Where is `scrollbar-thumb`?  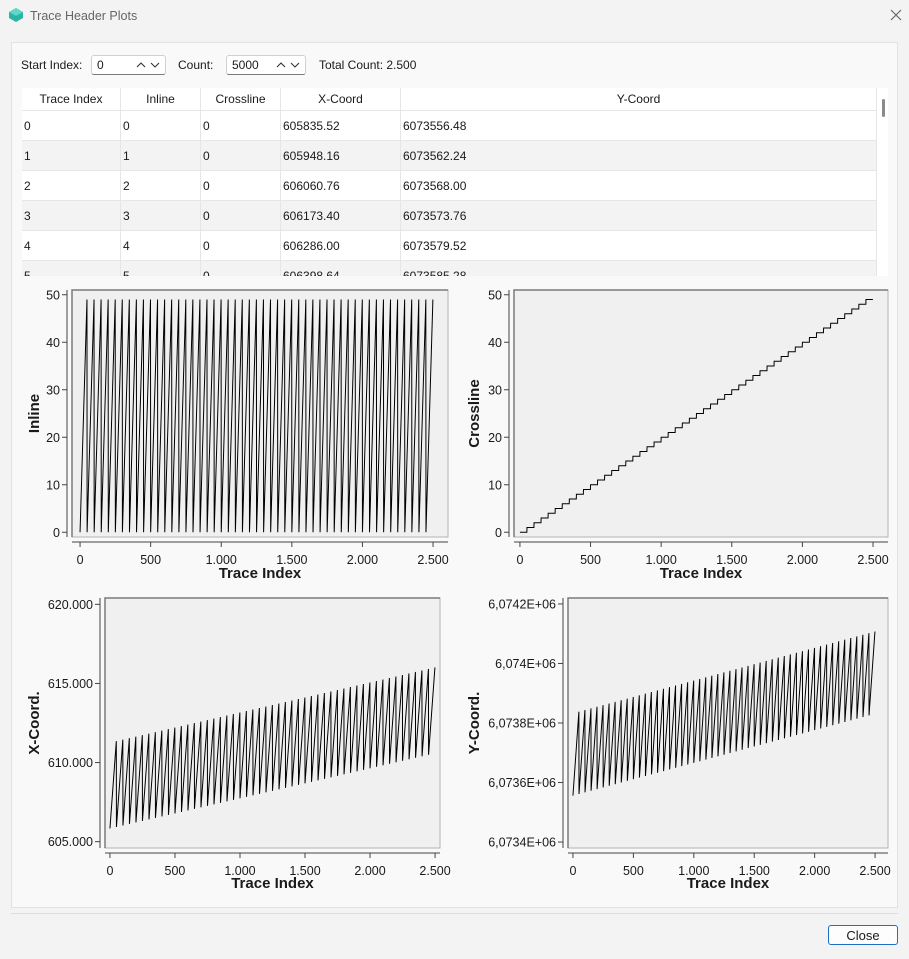 scrollbar-thumb is located at coordinates (883, 108).